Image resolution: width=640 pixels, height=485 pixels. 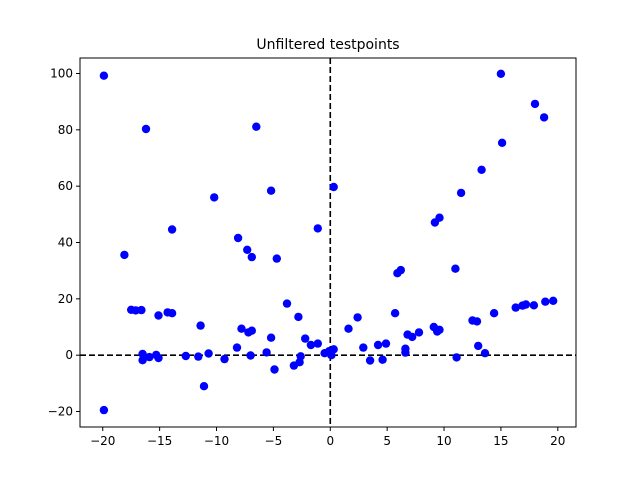 What do you see at coordinates (274, 441) in the screenshot?
I see `x-tick-label: −5` at bounding box center [274, 441].